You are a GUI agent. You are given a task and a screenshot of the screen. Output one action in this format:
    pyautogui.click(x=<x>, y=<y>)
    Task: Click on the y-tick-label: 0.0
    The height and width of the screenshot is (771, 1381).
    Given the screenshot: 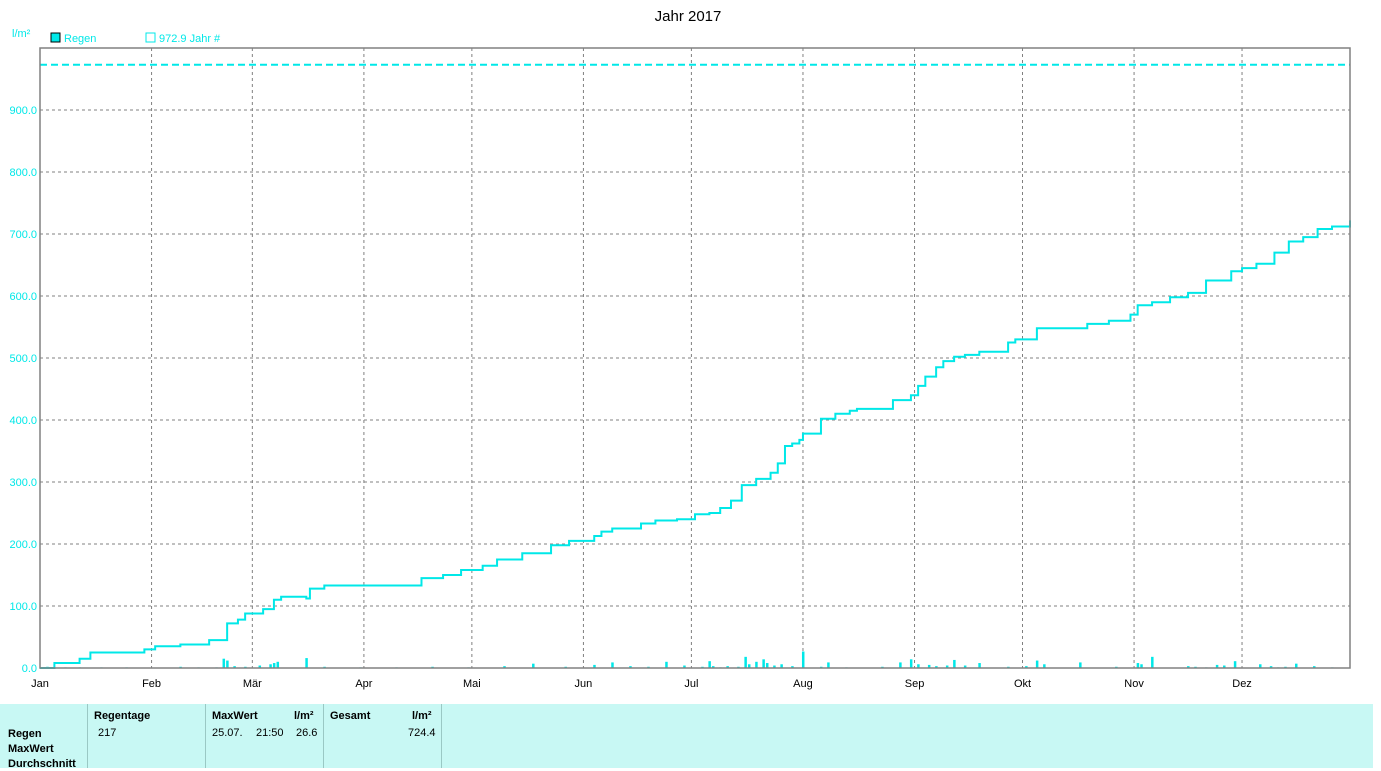 What is the action you would take?
    pyautogui.click(x=29, y=669)
    